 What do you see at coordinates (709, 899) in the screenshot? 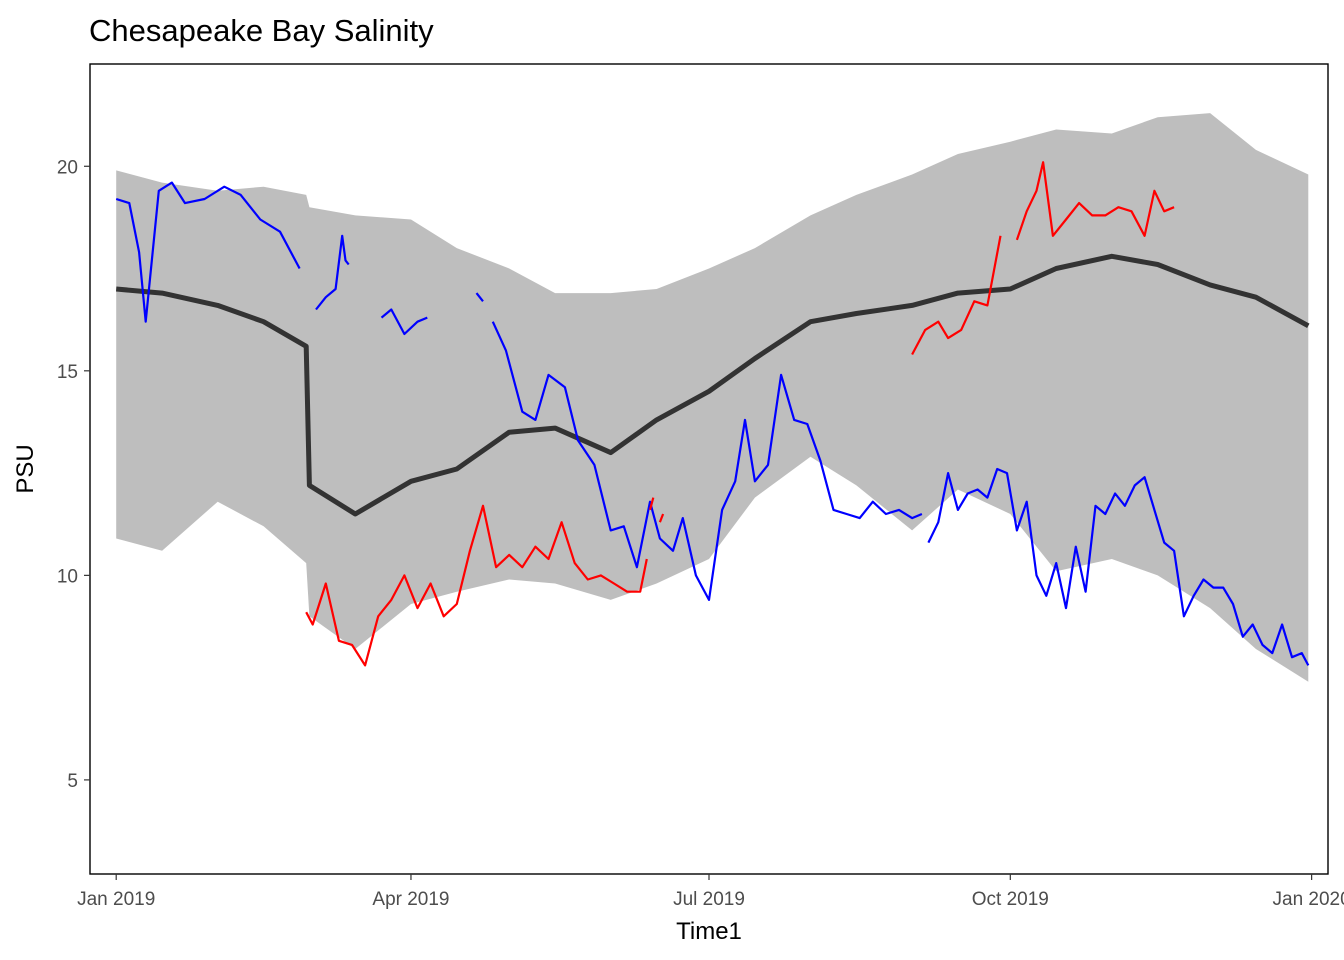
I see `x-tick-label: Jul 2019` at bounding box center [709, 899].